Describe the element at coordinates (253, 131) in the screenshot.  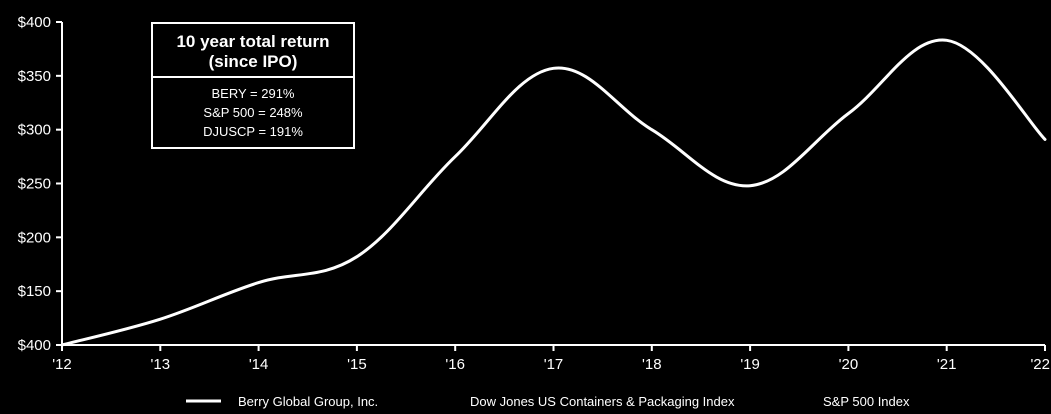
I see `annotation-line-djuscp: DJUSCP = 191%` at that location.